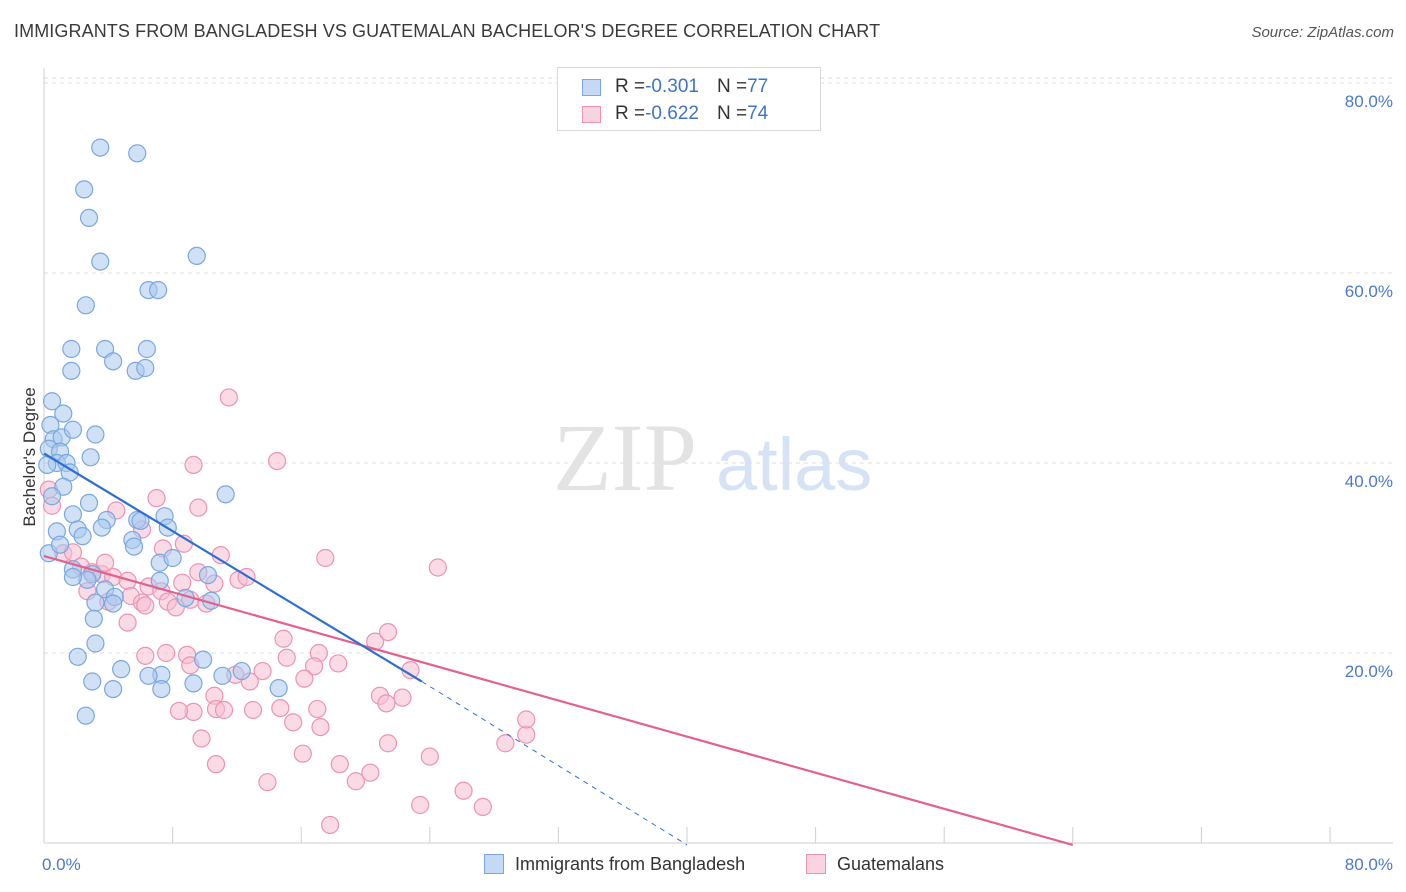 The height and width of the screenshot is (892, 1406). Describe the element at coordinates (672, 113) in the screenshot. I see `legend-r-value: -0.622` at that location.